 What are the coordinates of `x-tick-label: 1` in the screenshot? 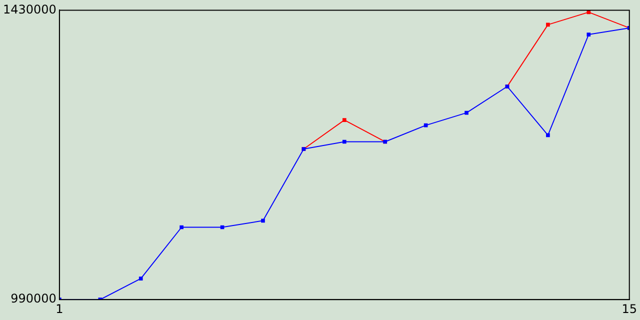 It's located at (60, 309).